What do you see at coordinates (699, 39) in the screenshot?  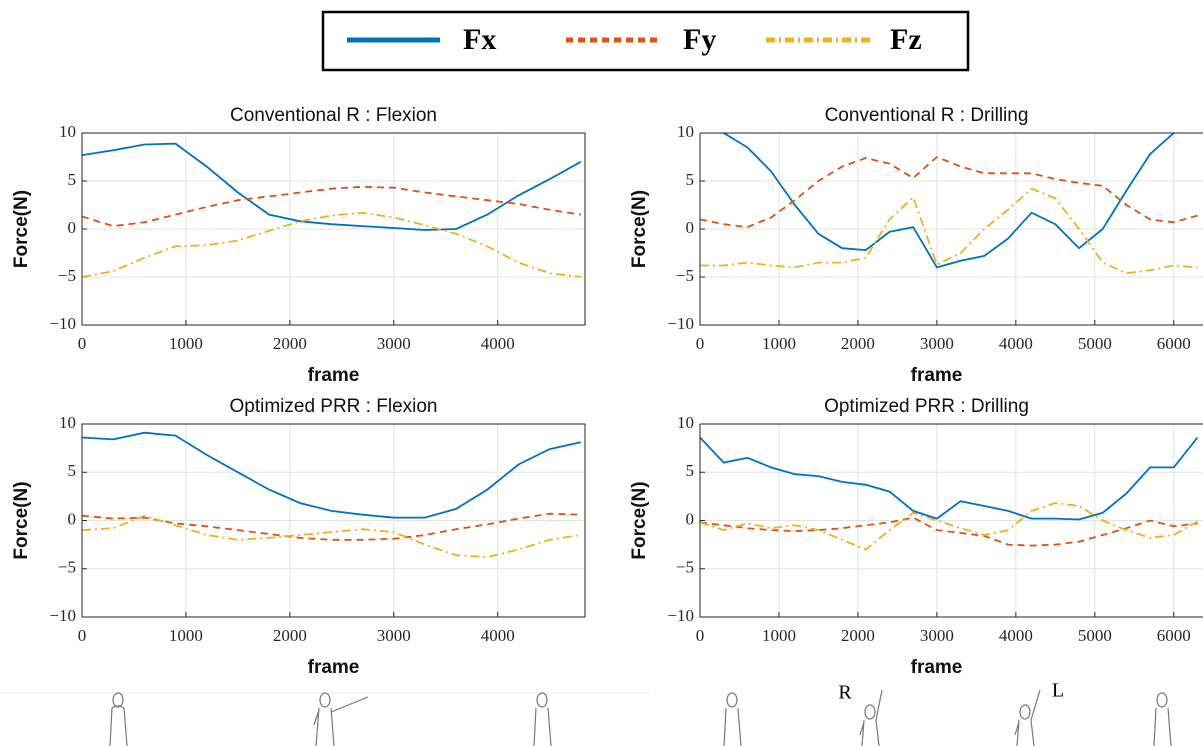 I see `legend-label: Fy` at bounding box center [699, 39].